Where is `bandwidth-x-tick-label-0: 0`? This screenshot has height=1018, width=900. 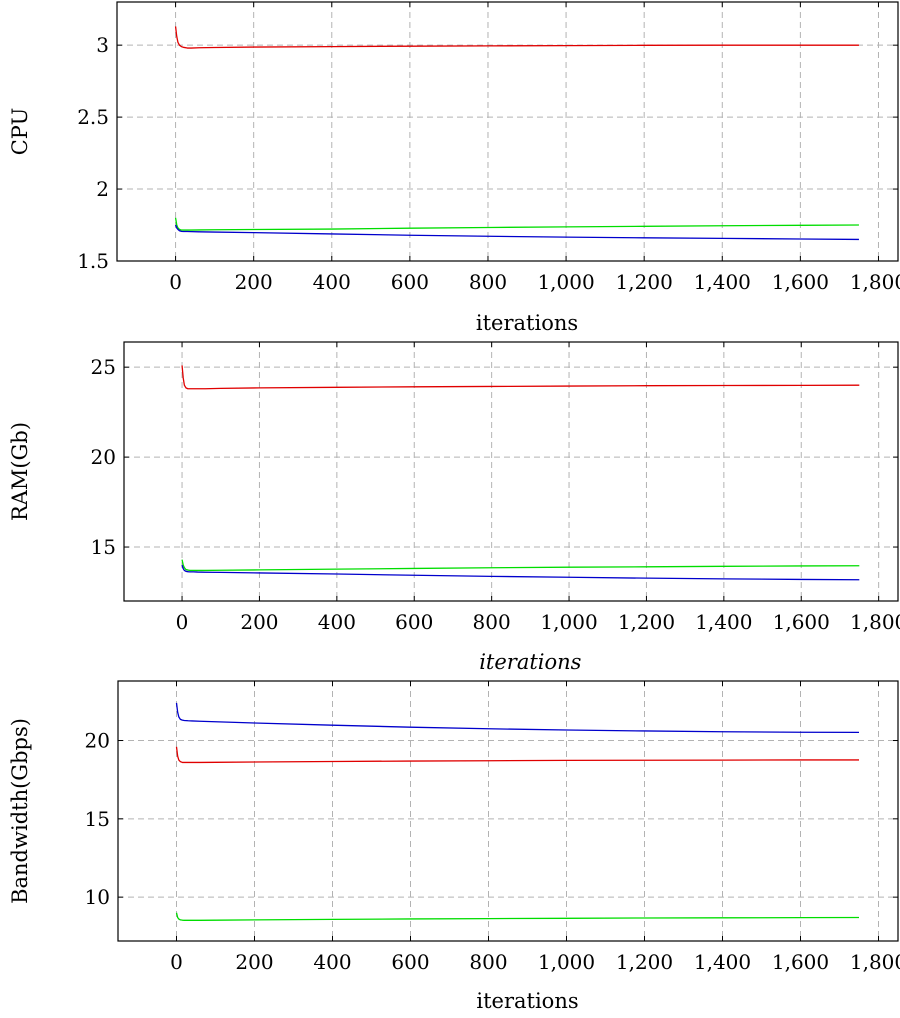
bandwidth-x-tick-label-0: 0 is located at coordinates (176, 962).